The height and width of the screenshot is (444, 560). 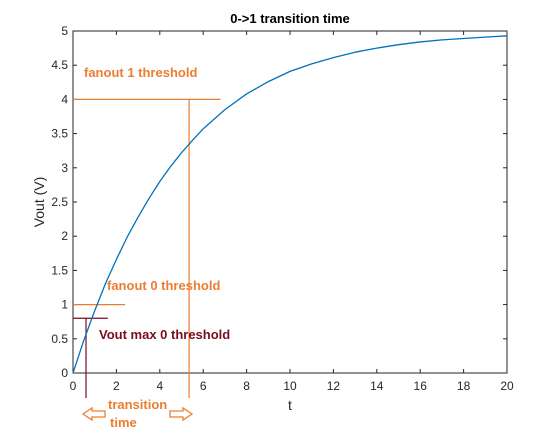 What do you see at coordinates (137, 404) in the screenshot?
I see `transition-label: transition` at bounding box center [137, 404].